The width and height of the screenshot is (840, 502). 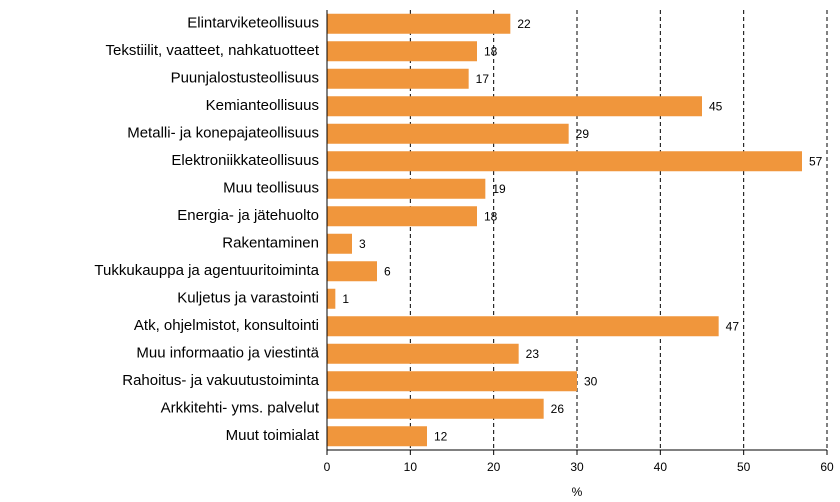 What do you see at coordinates (270, 243) in the screenshot?
I see `y-tick-label: Rakentaminen` at bounding box center [270, 243].